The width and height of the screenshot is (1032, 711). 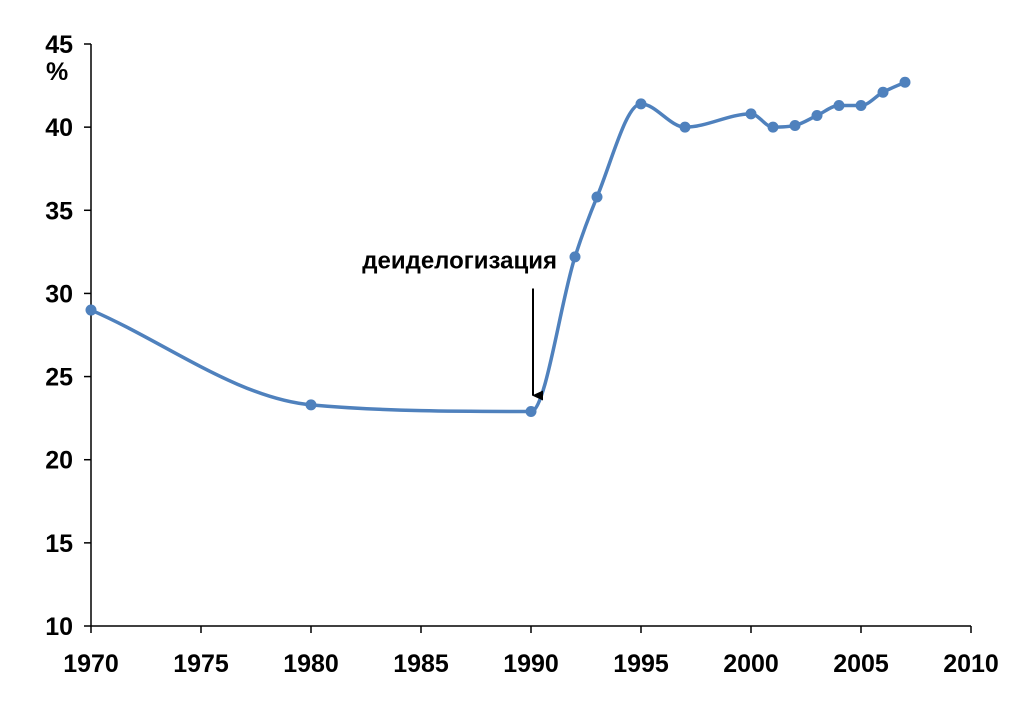 I want to click on x-ticks: 1970 1975 1980 1985 1990 1995 2000 2005 2010, so click(x=531, y=652).